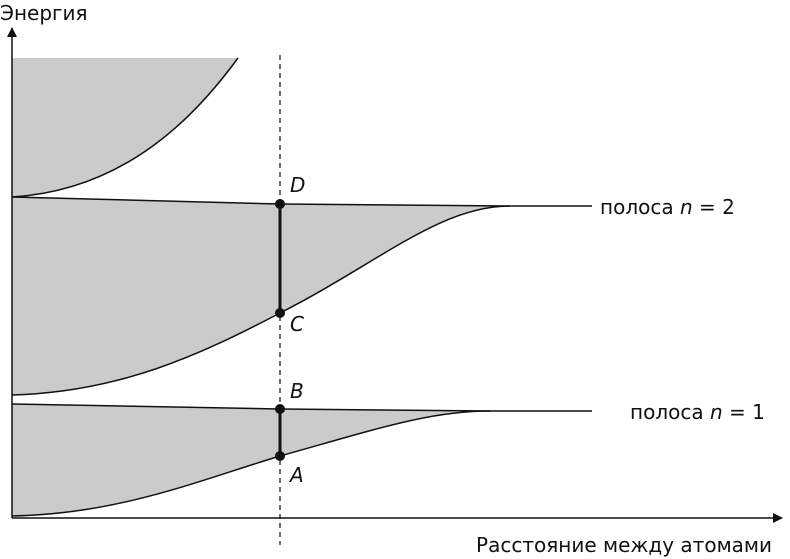 This screenshot has width=790, height=559. What do you see at coordinates (44, 13) in the screenshot?
I see `y-axis-label: Энергия` at bounding box center [44, 13].